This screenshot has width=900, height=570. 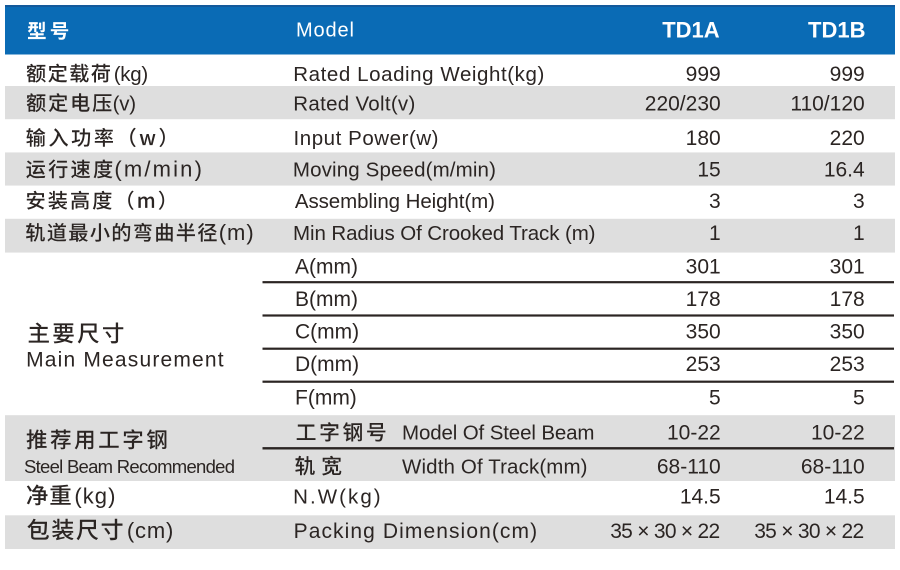 I want to click on svg-text: 16.4, so click(x=844, y=170).